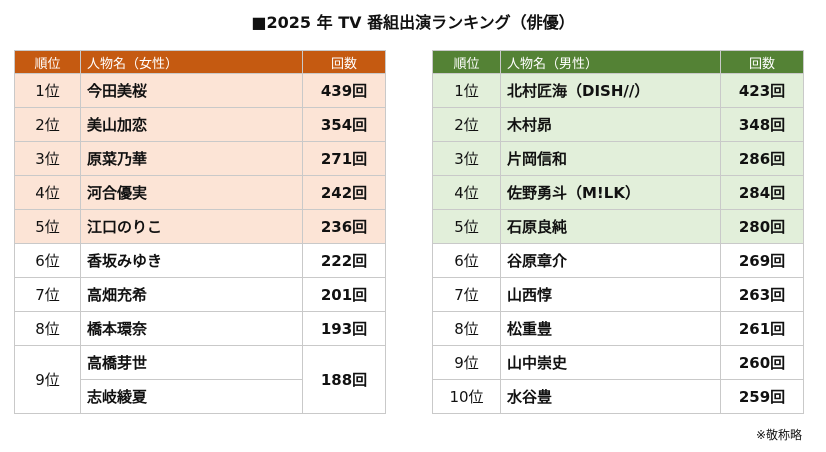  I want to click on header-row: 順位 人物名（女性） 回数, so click(200, 62).